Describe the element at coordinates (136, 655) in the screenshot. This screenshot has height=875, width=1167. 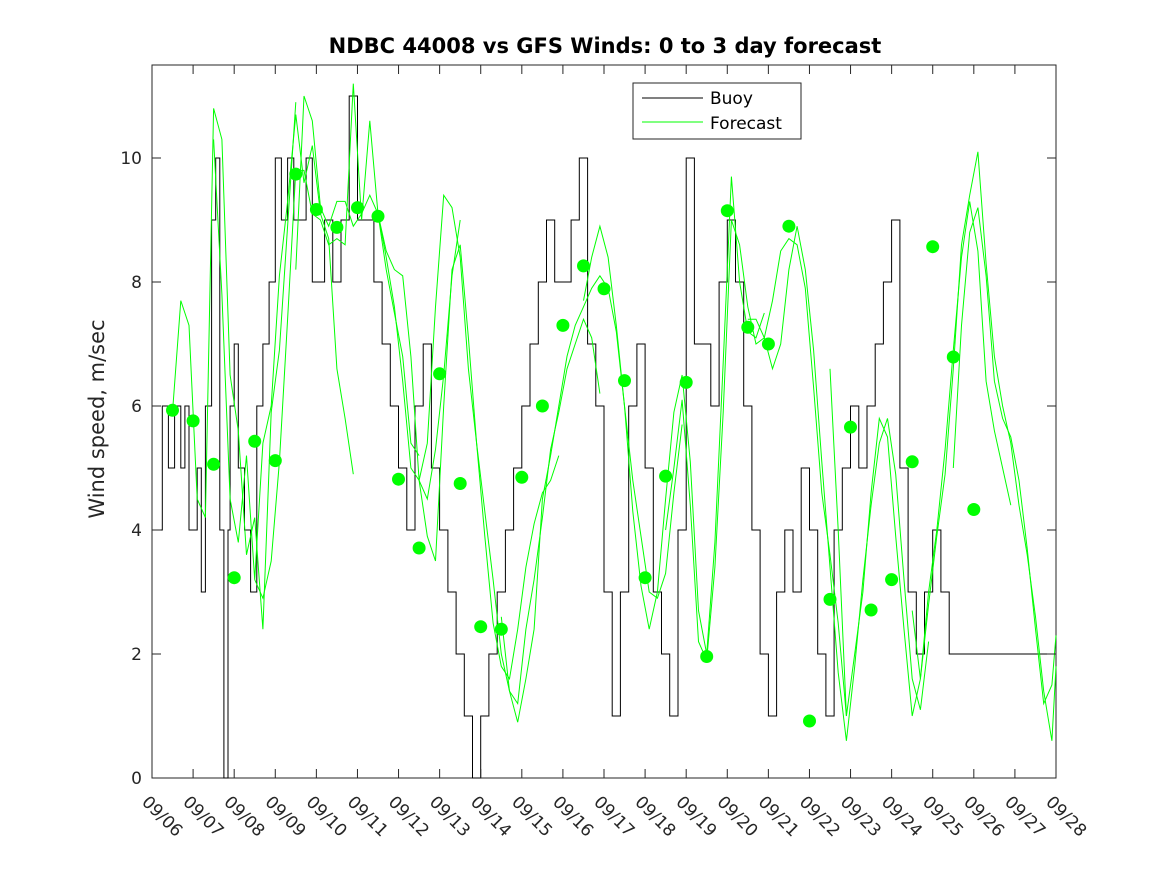
I see `y-tick-label: 2` at that location.